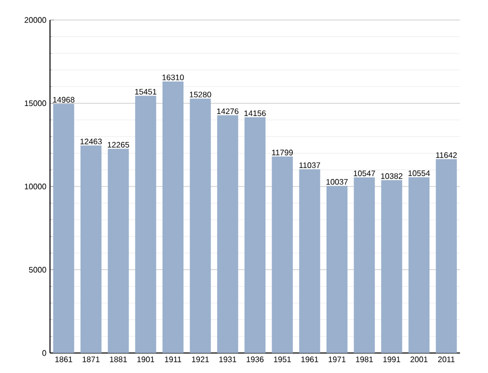 The width and height of the screenshot is (488, 373). I want to click on y-tick-label: 5000, so click(37, 269).